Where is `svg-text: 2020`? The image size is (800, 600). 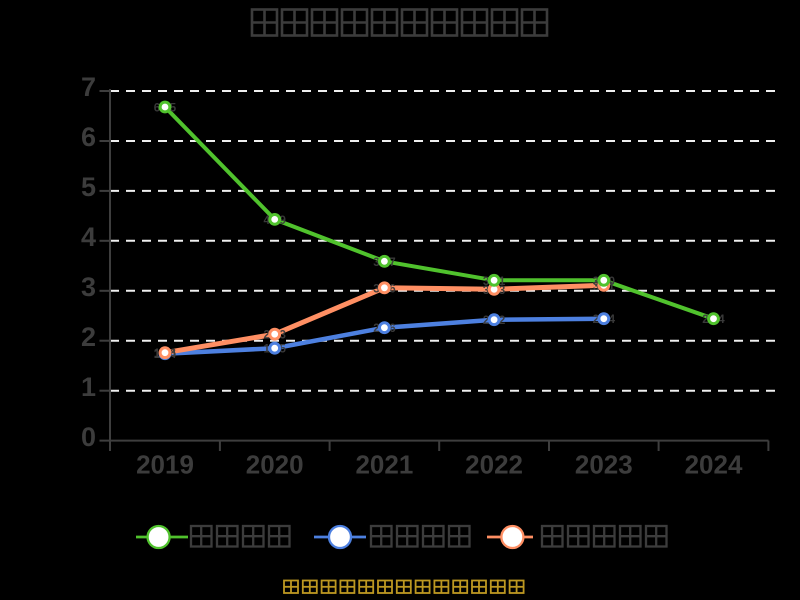 svg-text: 2020 is located at coordinates (275, 465).